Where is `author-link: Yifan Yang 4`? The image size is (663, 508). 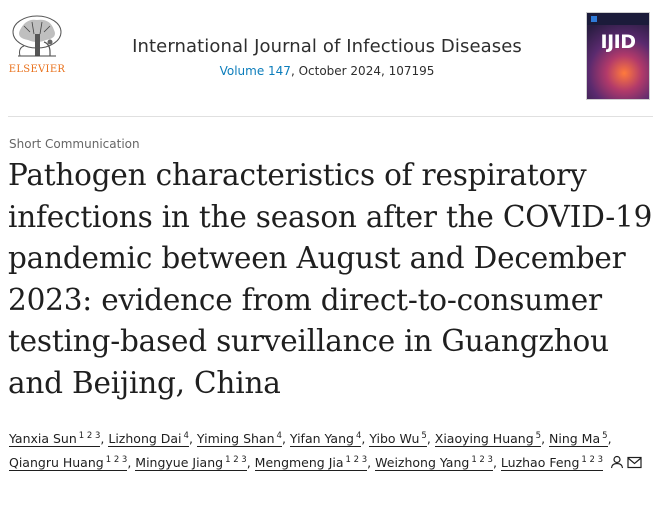
author-link: Yifan Yang 4 is located at coordinates (325, 439).